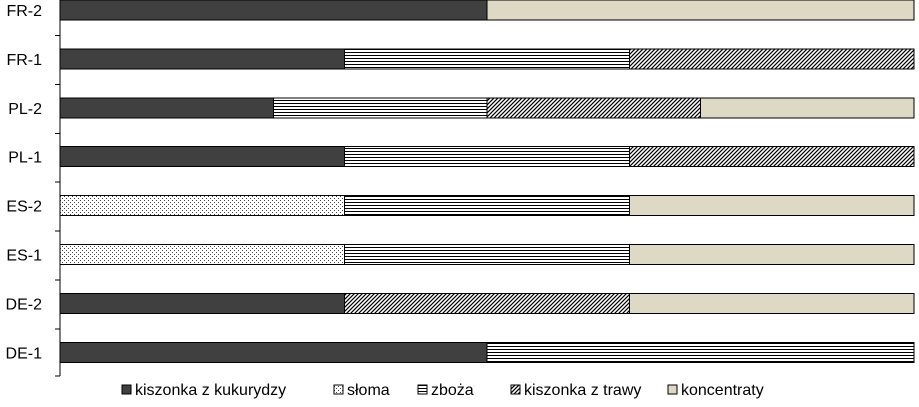 The height and width of the screenshot is (407, 919). Describe the element at coordinates (771, 206) in the screenshot. I see `bar-segment-es-2-s4` at that location.